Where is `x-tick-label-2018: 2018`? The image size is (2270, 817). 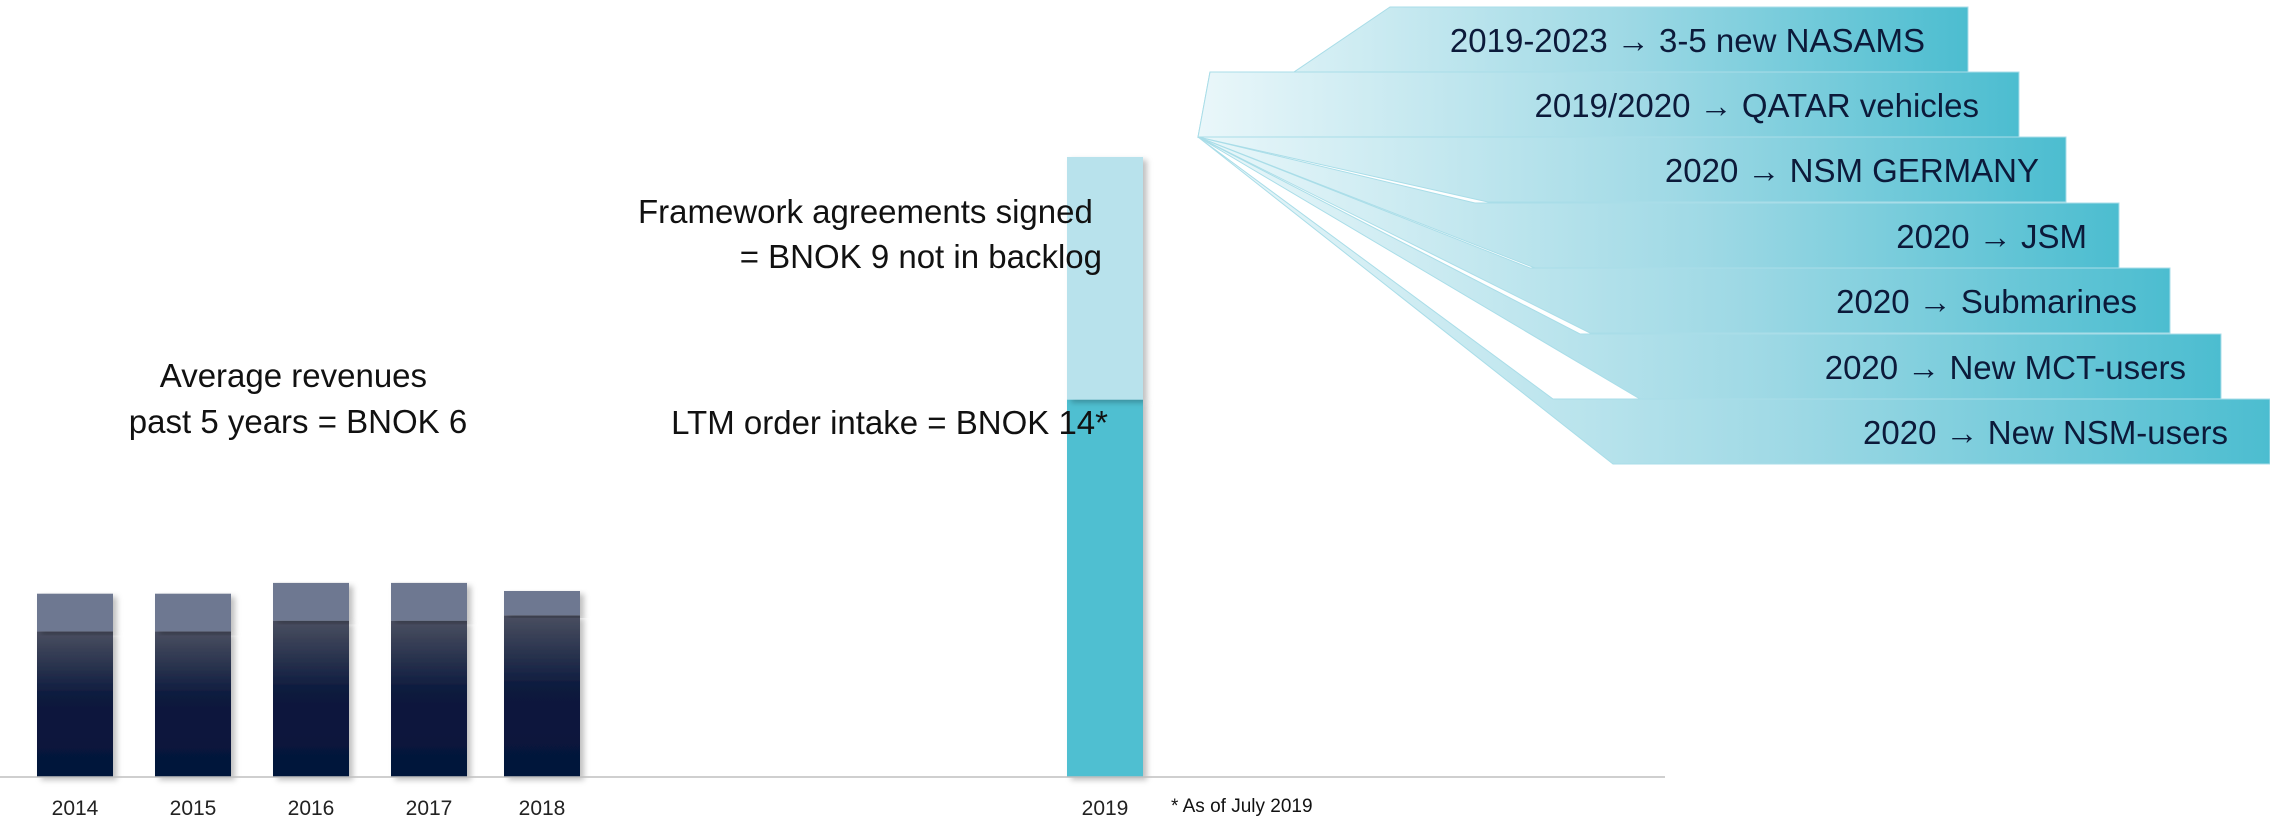
x-tick-label-2018: 2018 is located at coordinates (542, 807).